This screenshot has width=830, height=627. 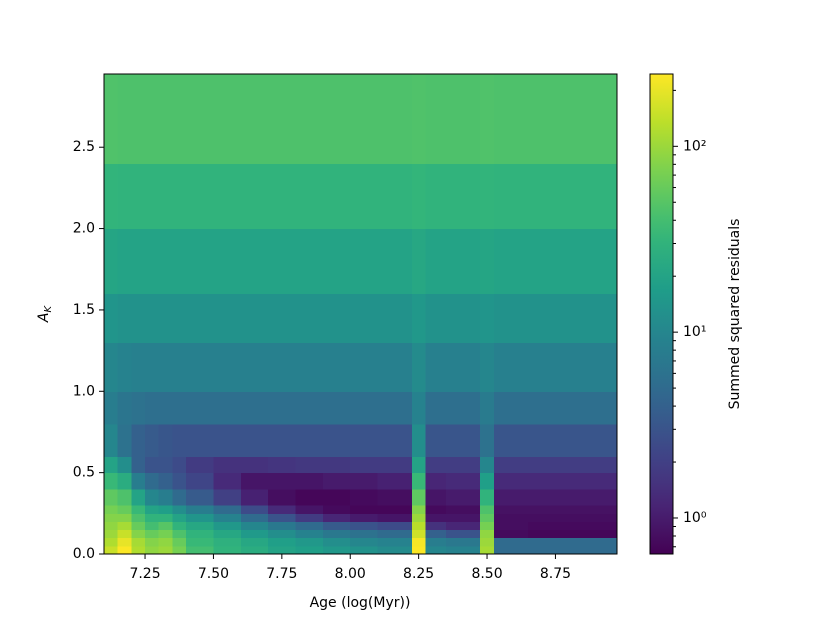 I want to click on y-tick-label: 2.5, so click(x=84, y=147).